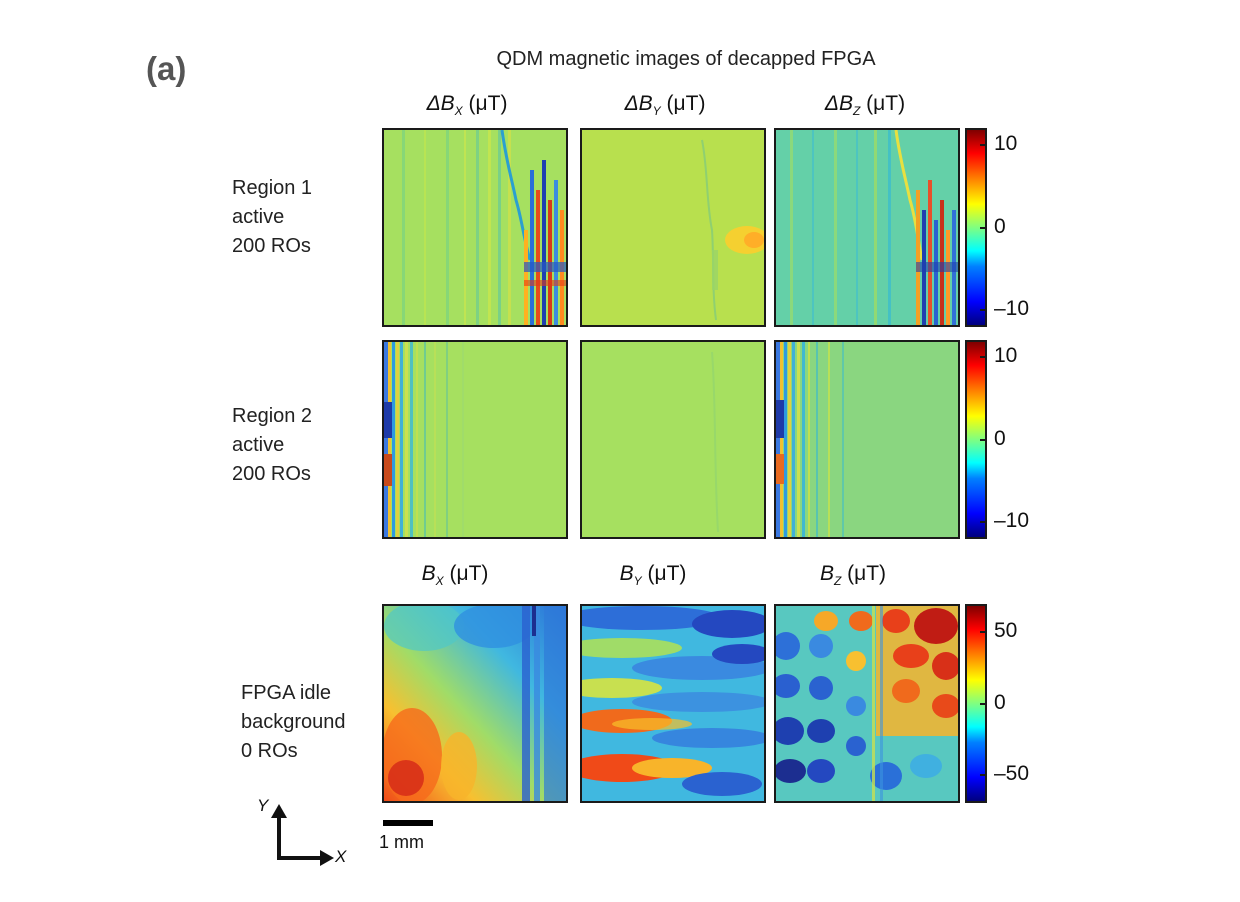  I want to click on row-label-line: background, so click(293, 722).